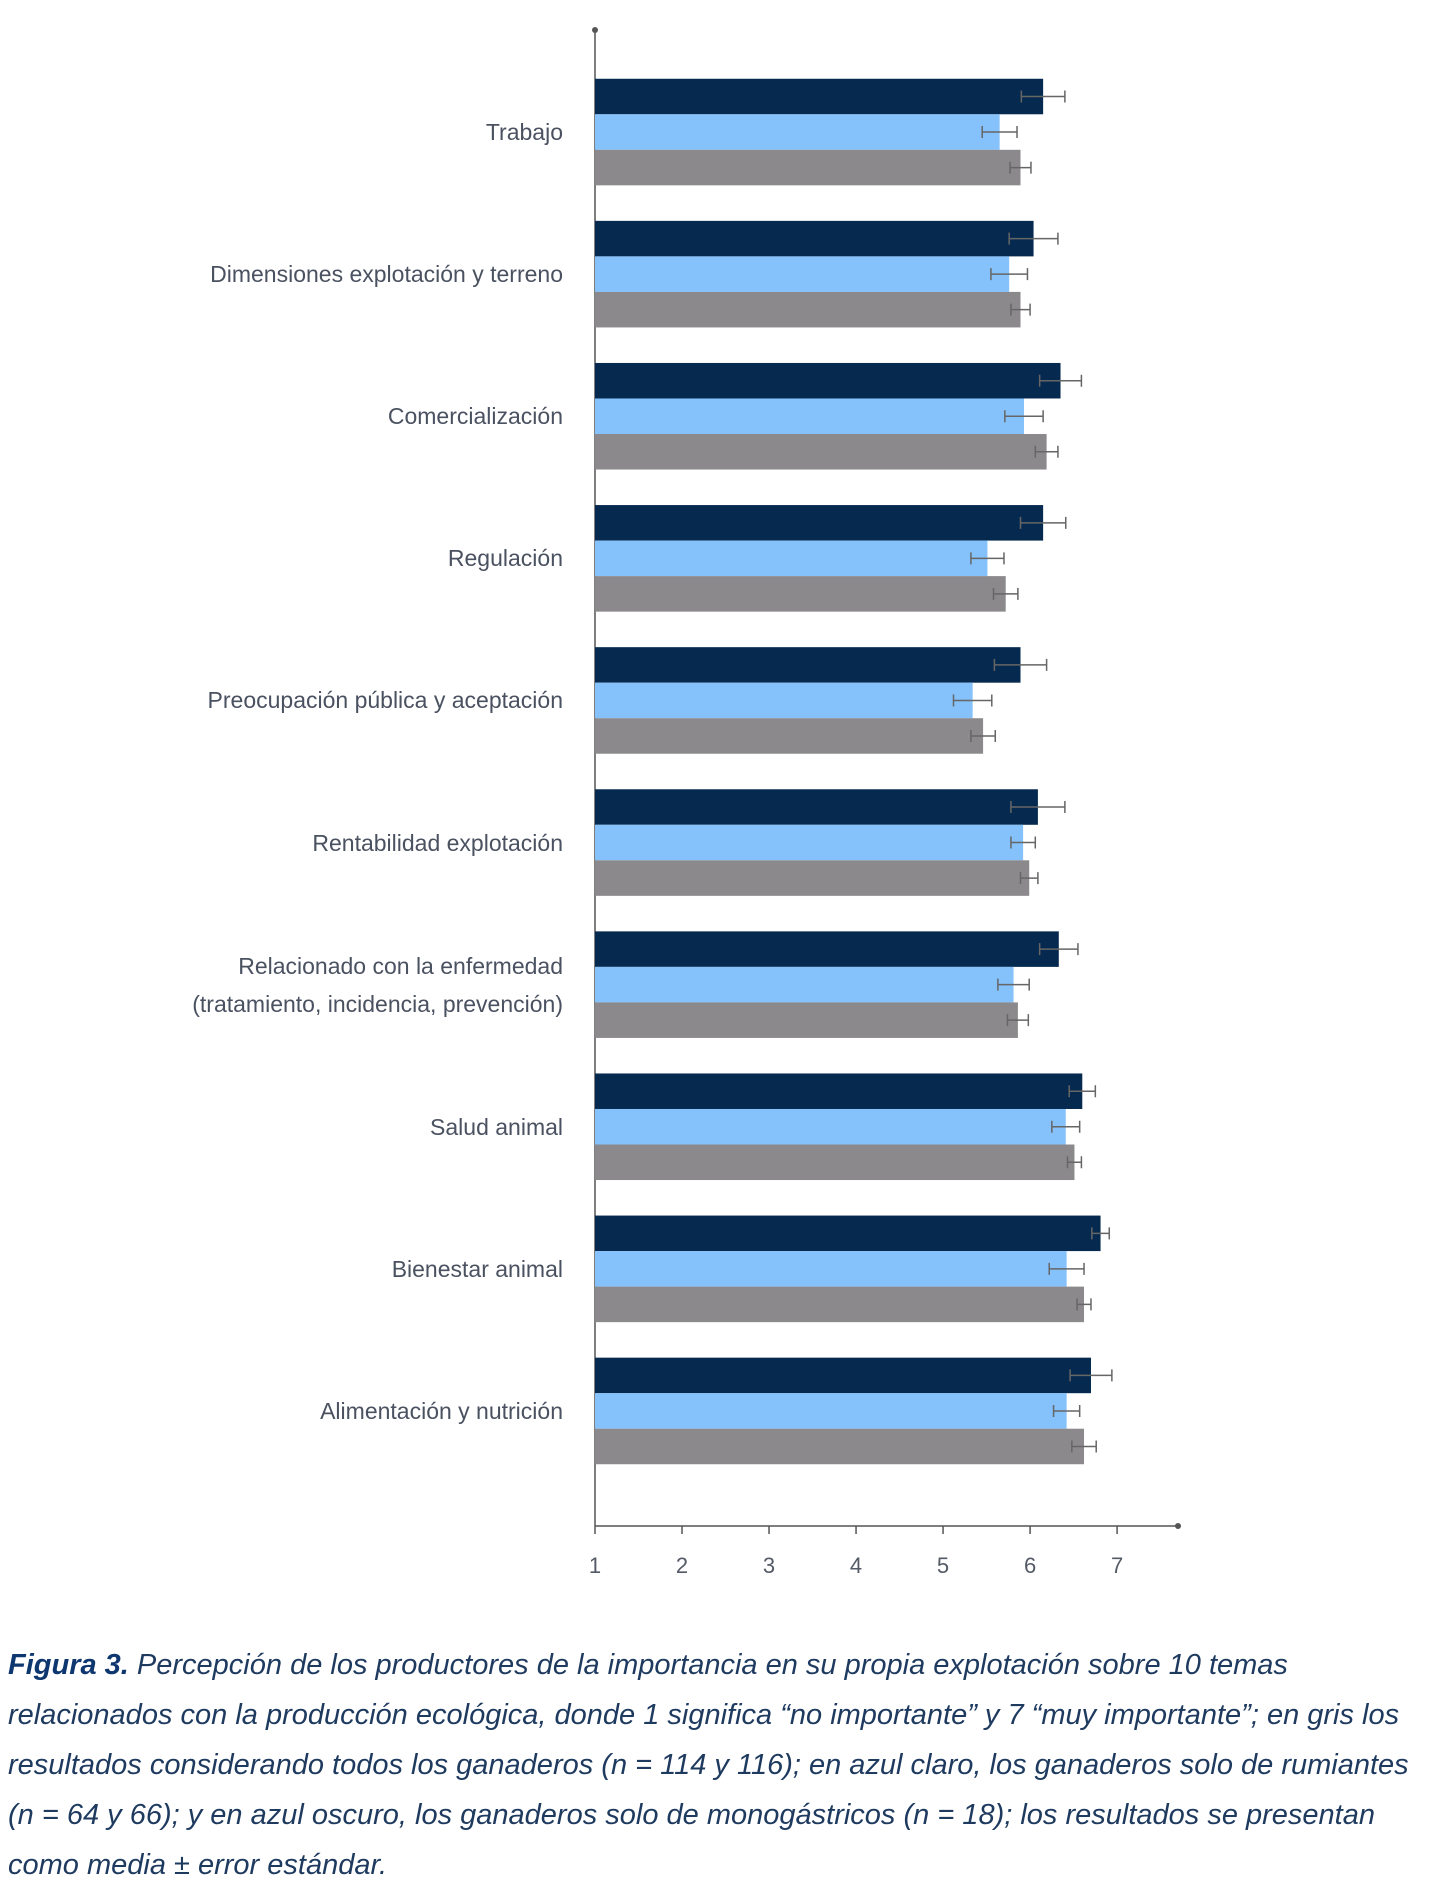 The width and height of the screenshot is (1437, 1890). What do you see at coordinates (943, 1565) in the screenshot?
I see `x-tick-label: 5` at bounding box center [943, 1565].